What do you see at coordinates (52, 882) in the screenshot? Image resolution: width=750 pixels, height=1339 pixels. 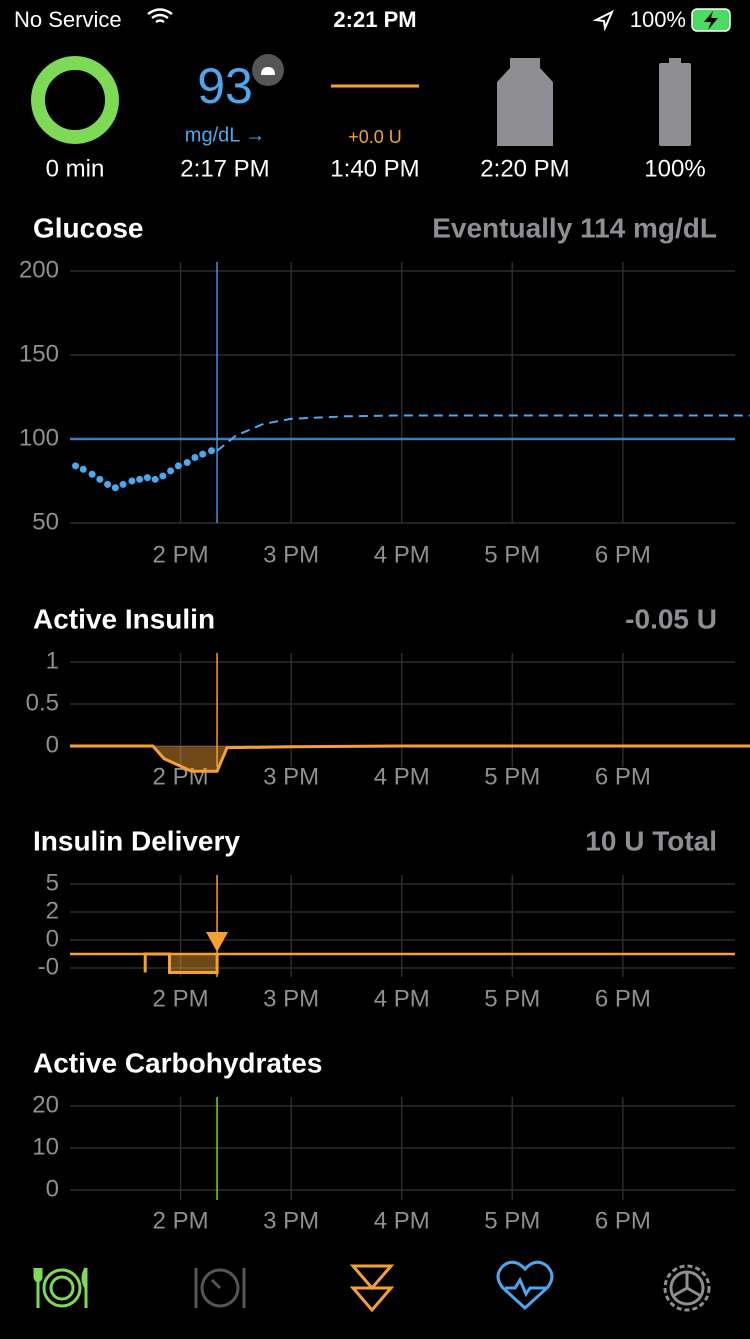 I see `y-tick-label: 5` at bounding box center [52, 882].